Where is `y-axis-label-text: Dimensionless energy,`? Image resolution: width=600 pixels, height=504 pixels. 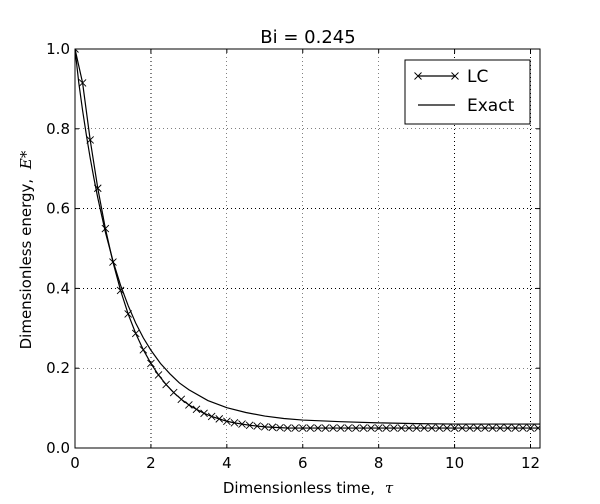 y-axis-label-text: Dimensionless energy, is located at coordinates (26, 264).